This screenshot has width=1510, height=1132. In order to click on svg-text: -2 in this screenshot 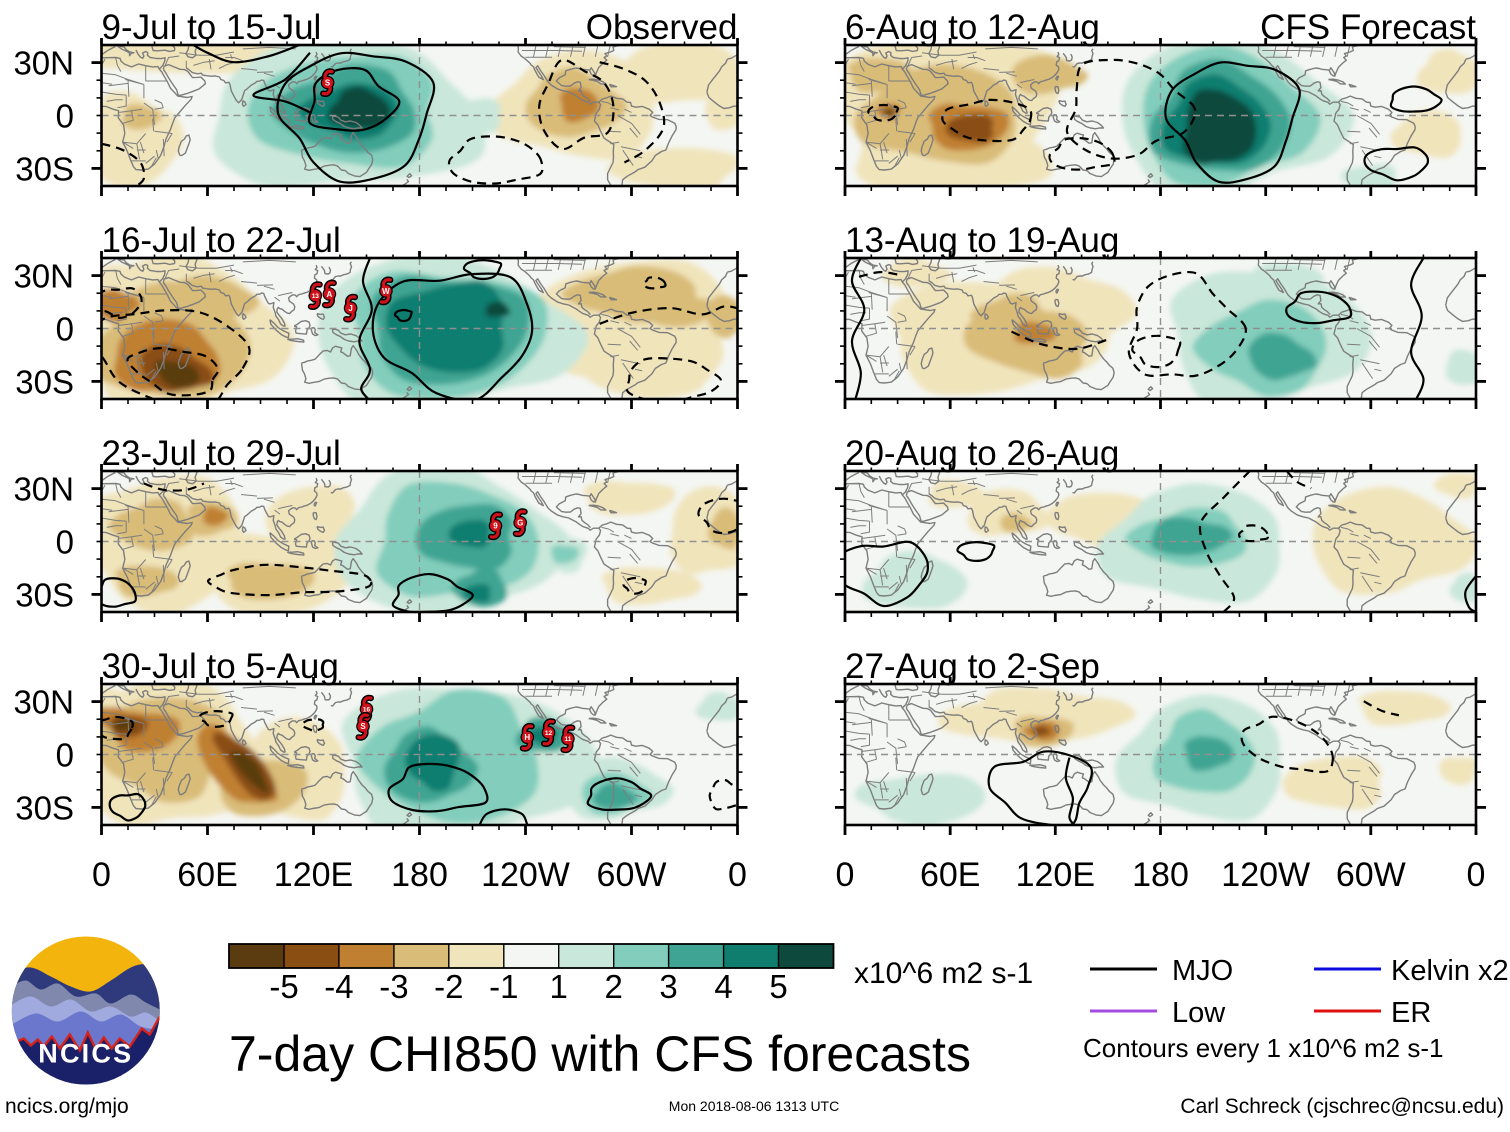, I will do `click(448, 986)`.